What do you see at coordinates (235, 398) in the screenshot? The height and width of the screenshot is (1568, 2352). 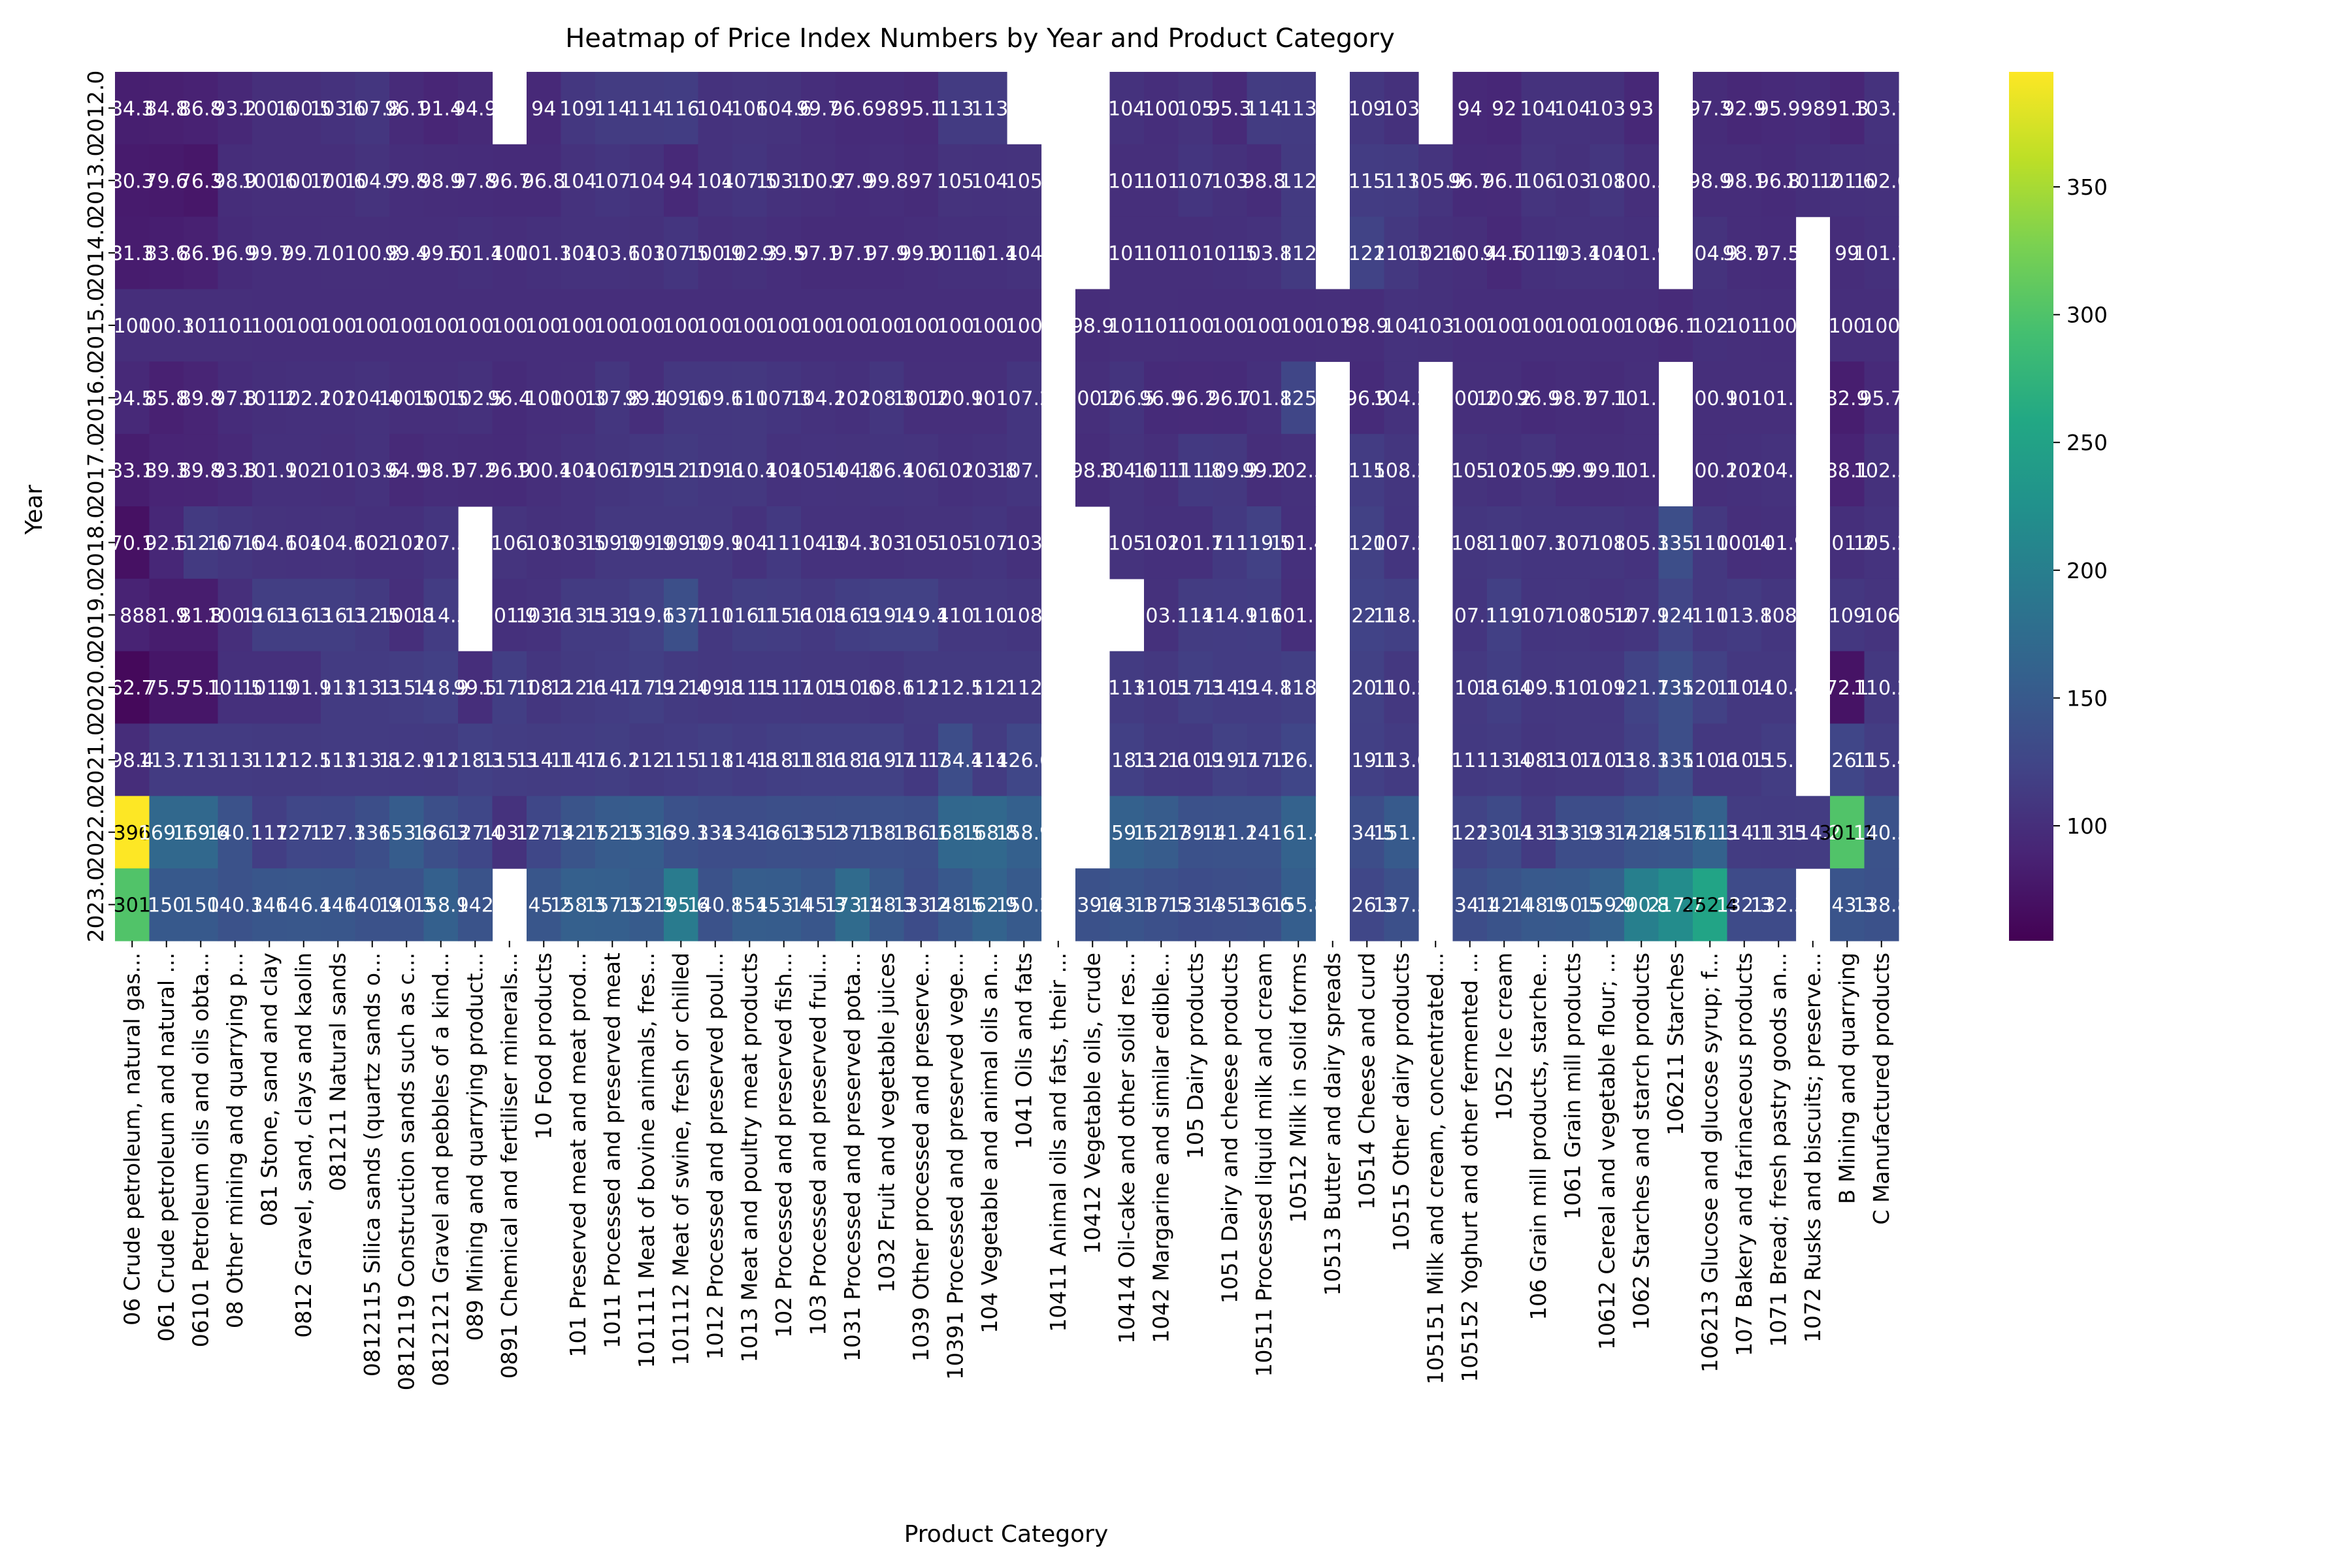 I see `cell-value-label: 97.8` at bounding box center [235, 398].